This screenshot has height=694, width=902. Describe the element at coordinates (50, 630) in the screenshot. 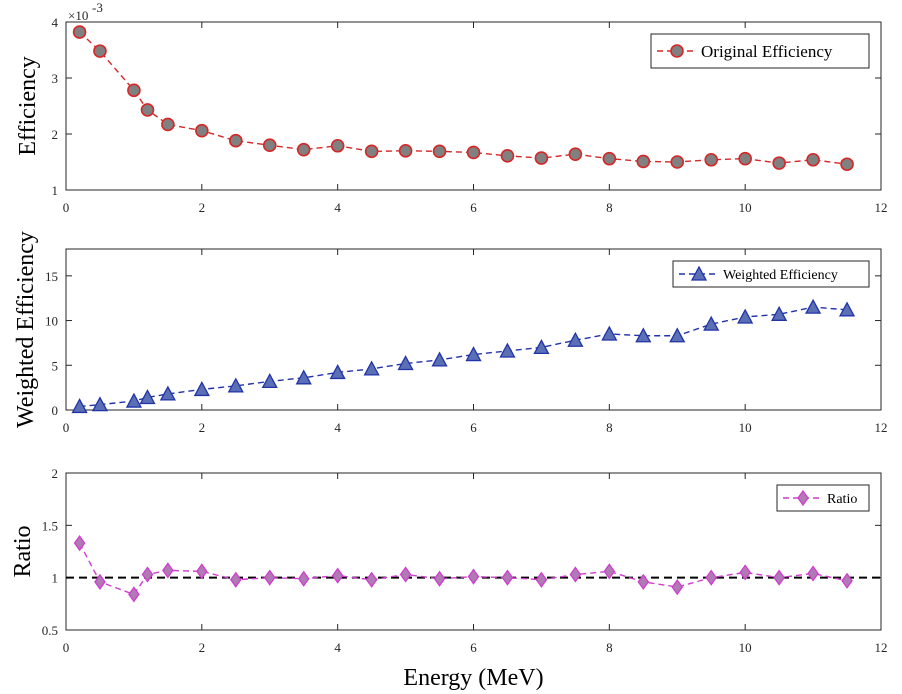

I see `y-tick-label: 0.5` at that location.